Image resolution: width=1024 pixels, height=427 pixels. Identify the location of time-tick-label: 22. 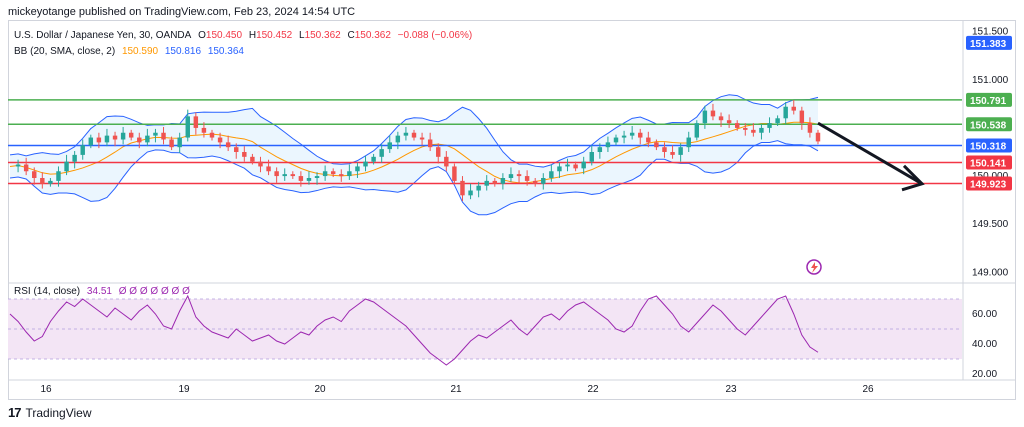
(593, 389).